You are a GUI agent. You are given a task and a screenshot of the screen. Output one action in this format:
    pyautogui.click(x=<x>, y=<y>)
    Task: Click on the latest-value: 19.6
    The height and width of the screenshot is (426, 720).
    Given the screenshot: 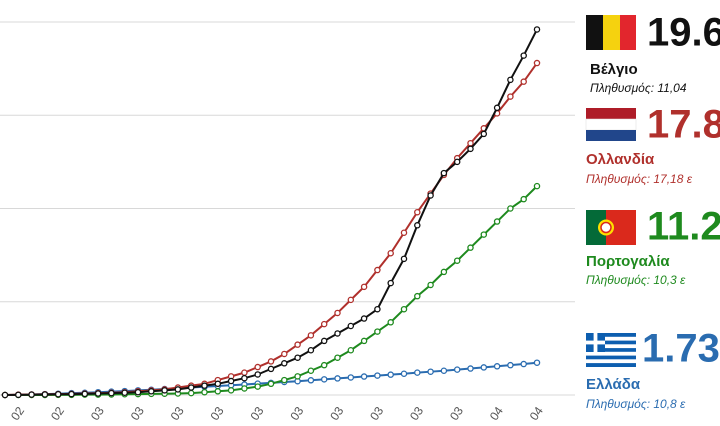 What is the action you would take?
    pyautogui.click(x=683, y=33)
    